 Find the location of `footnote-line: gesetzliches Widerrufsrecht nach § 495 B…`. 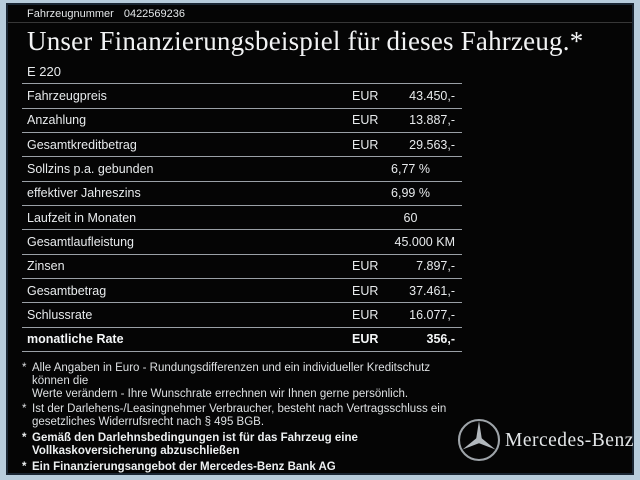

footnote-line: gesetzliches Widerrufsrecht nach § 495 B… is located at coordinates (148, 422).